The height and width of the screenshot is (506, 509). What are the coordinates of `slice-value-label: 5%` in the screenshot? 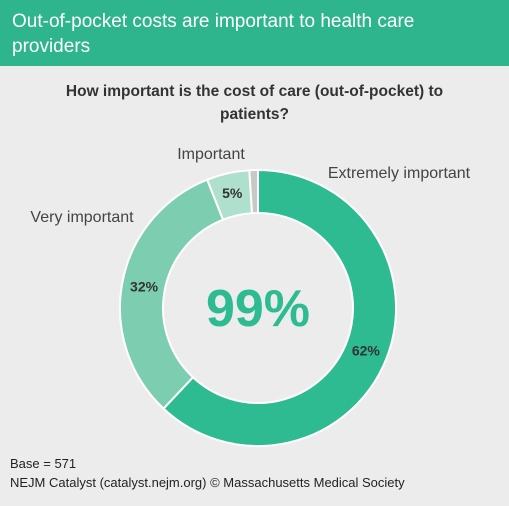 It's located at (232, 193).